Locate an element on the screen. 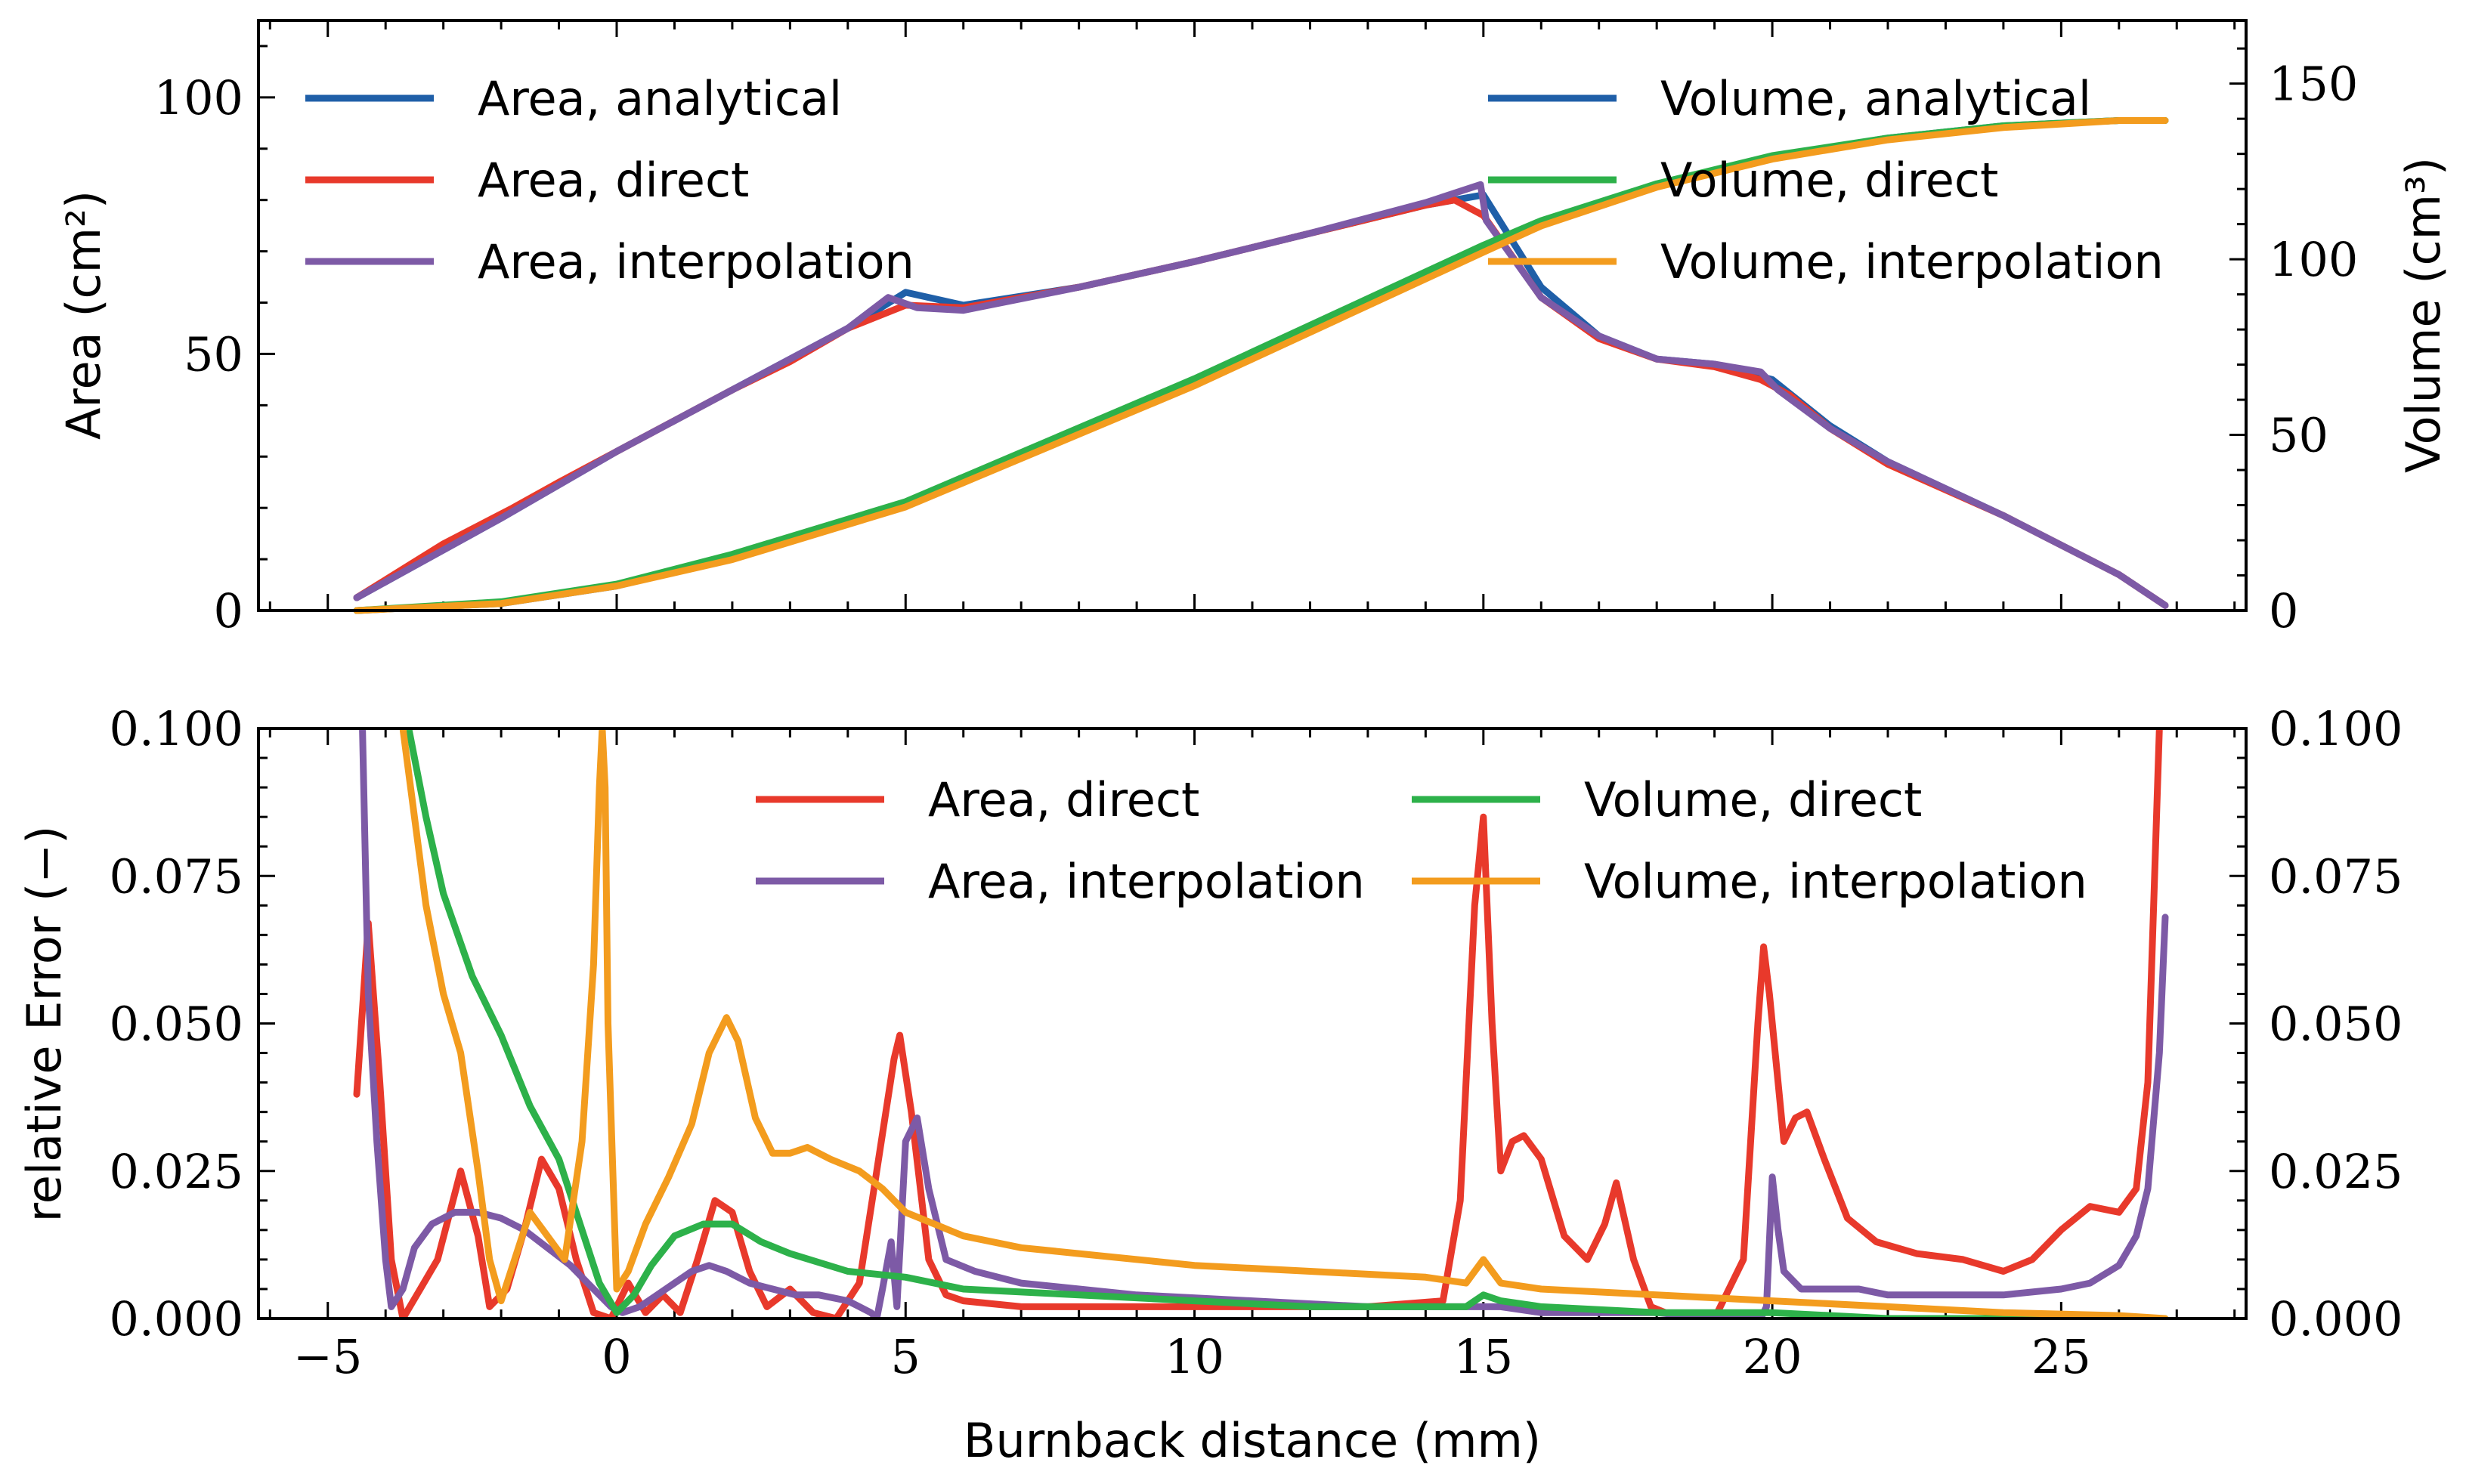  y2-tick-label: 100 is located at coordinates (2313, 259).